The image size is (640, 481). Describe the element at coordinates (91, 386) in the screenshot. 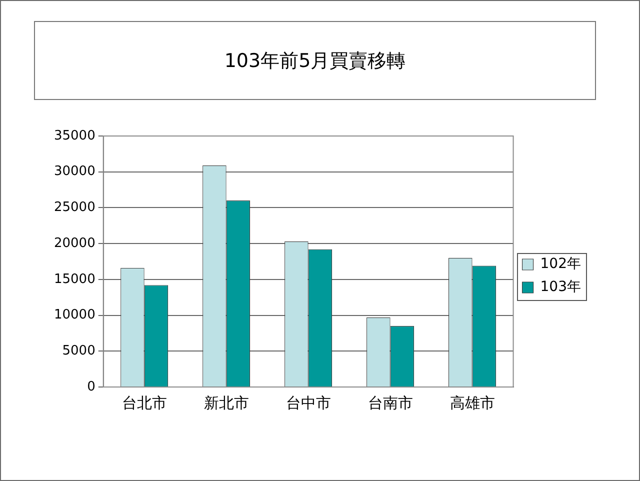

I see `y-tick-label: 0` at that location.